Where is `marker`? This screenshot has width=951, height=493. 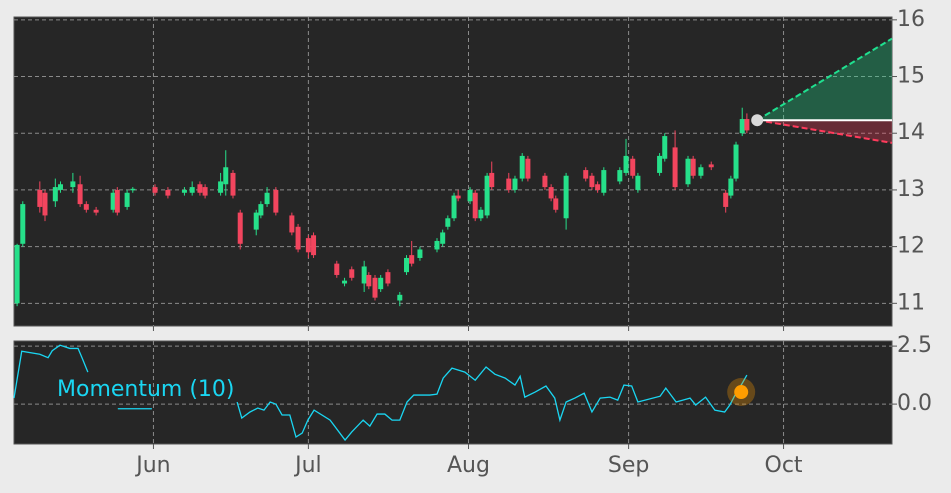 marker is located at coordinates (741, 392).